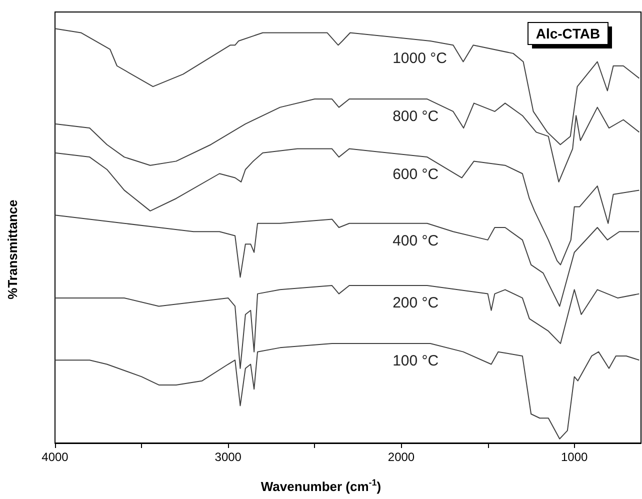 The height and width of the screenshot is (499, 642). I want to click on series-label: 600 °C, so click(415, 175).